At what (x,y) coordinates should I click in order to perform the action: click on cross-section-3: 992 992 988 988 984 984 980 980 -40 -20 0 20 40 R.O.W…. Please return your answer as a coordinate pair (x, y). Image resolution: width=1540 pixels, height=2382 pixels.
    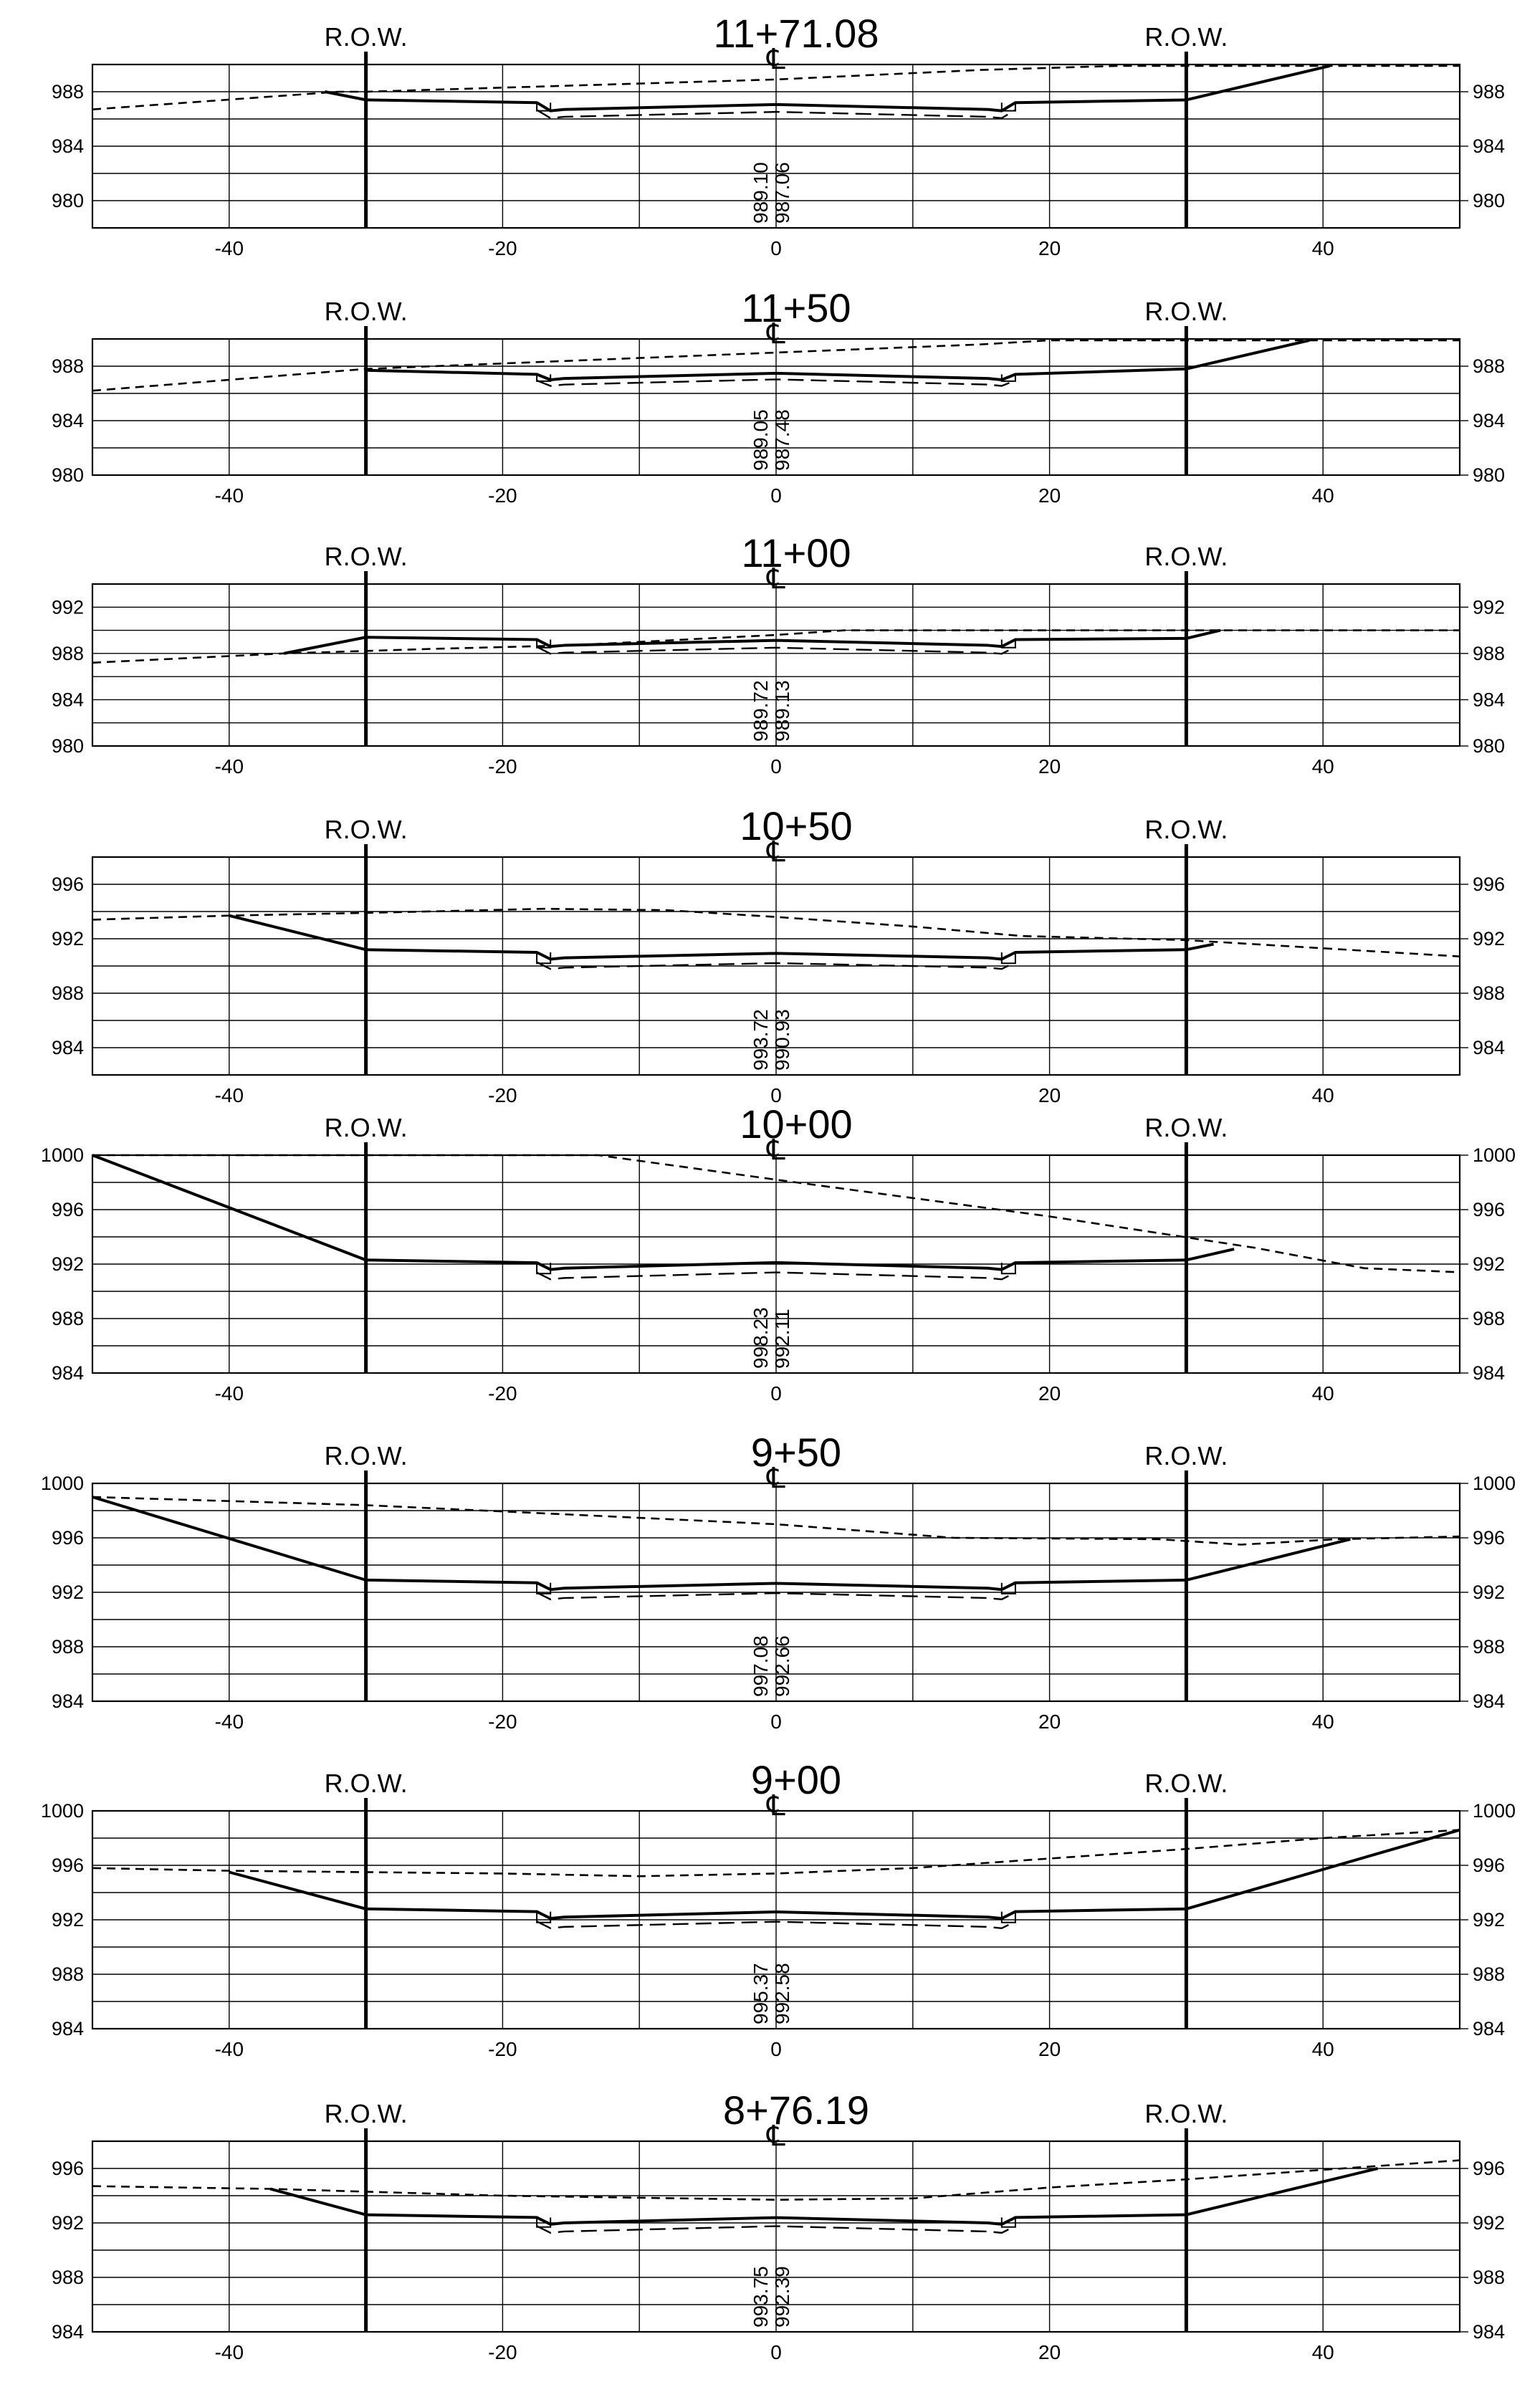
    Looking at the image, I should click on (778, 654).